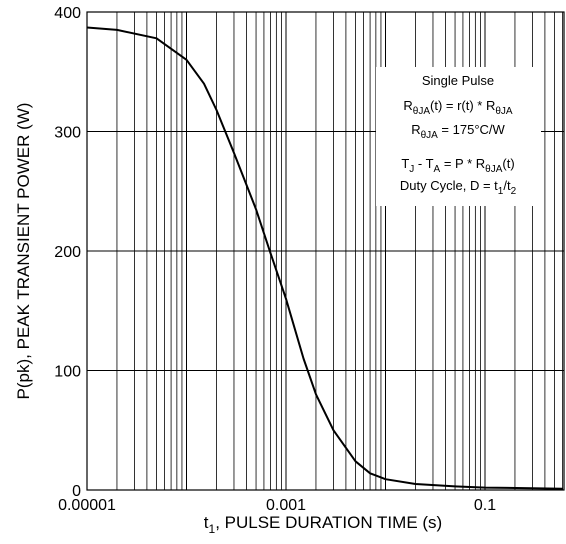  What do you see at coordinates (23, 251) in the screenshot?
I see `y-axis-label: P(pk), PEAK TRANSIENT POWER (W)` at bounding box center [23, 251].